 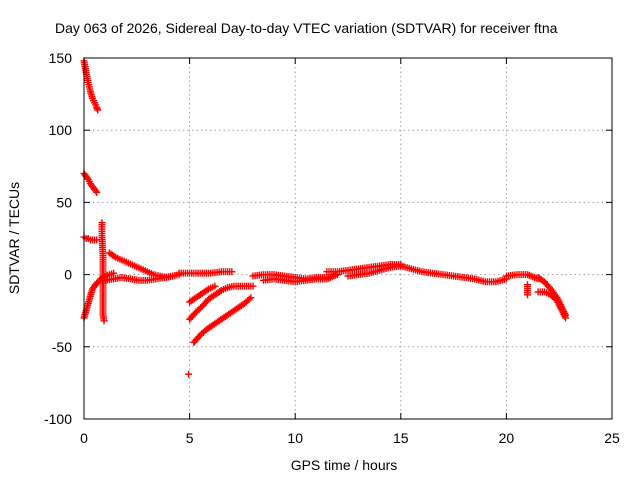 What do you see at coordinates (528, 290) in the screenshot?
I see `series-arc-late-drop` at bounding box center [528, 290].